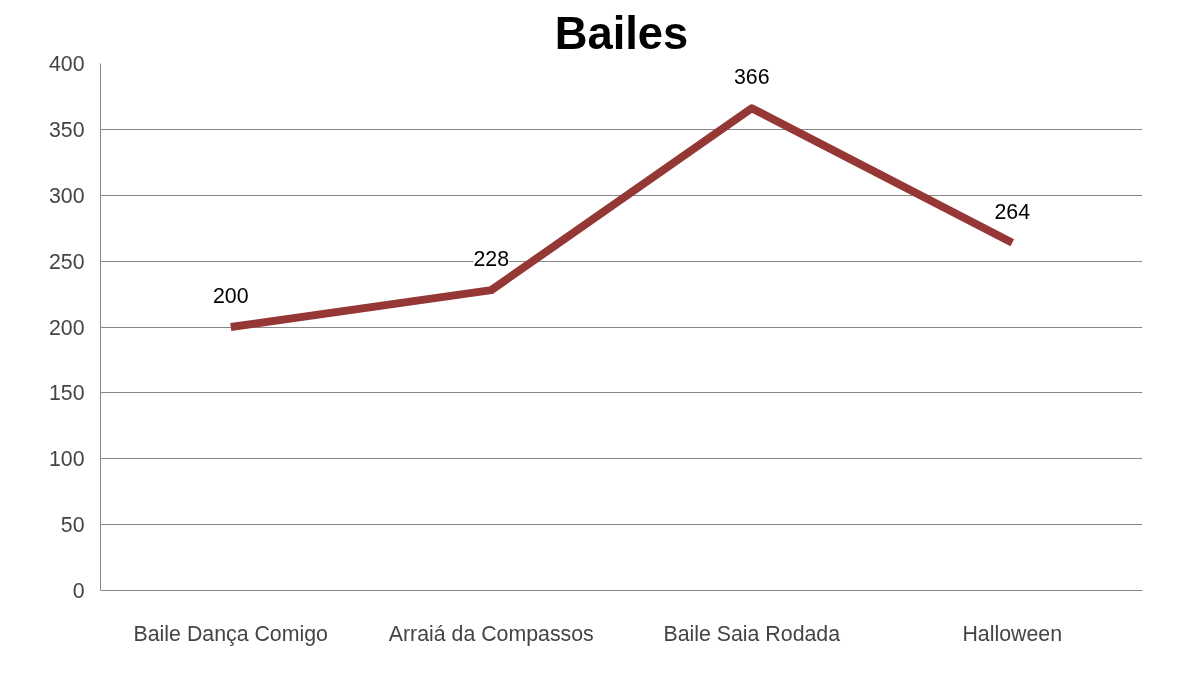 The width and height of the screenshot is (1178, 673). I want to click on data-label: 200, so click(230, 296).